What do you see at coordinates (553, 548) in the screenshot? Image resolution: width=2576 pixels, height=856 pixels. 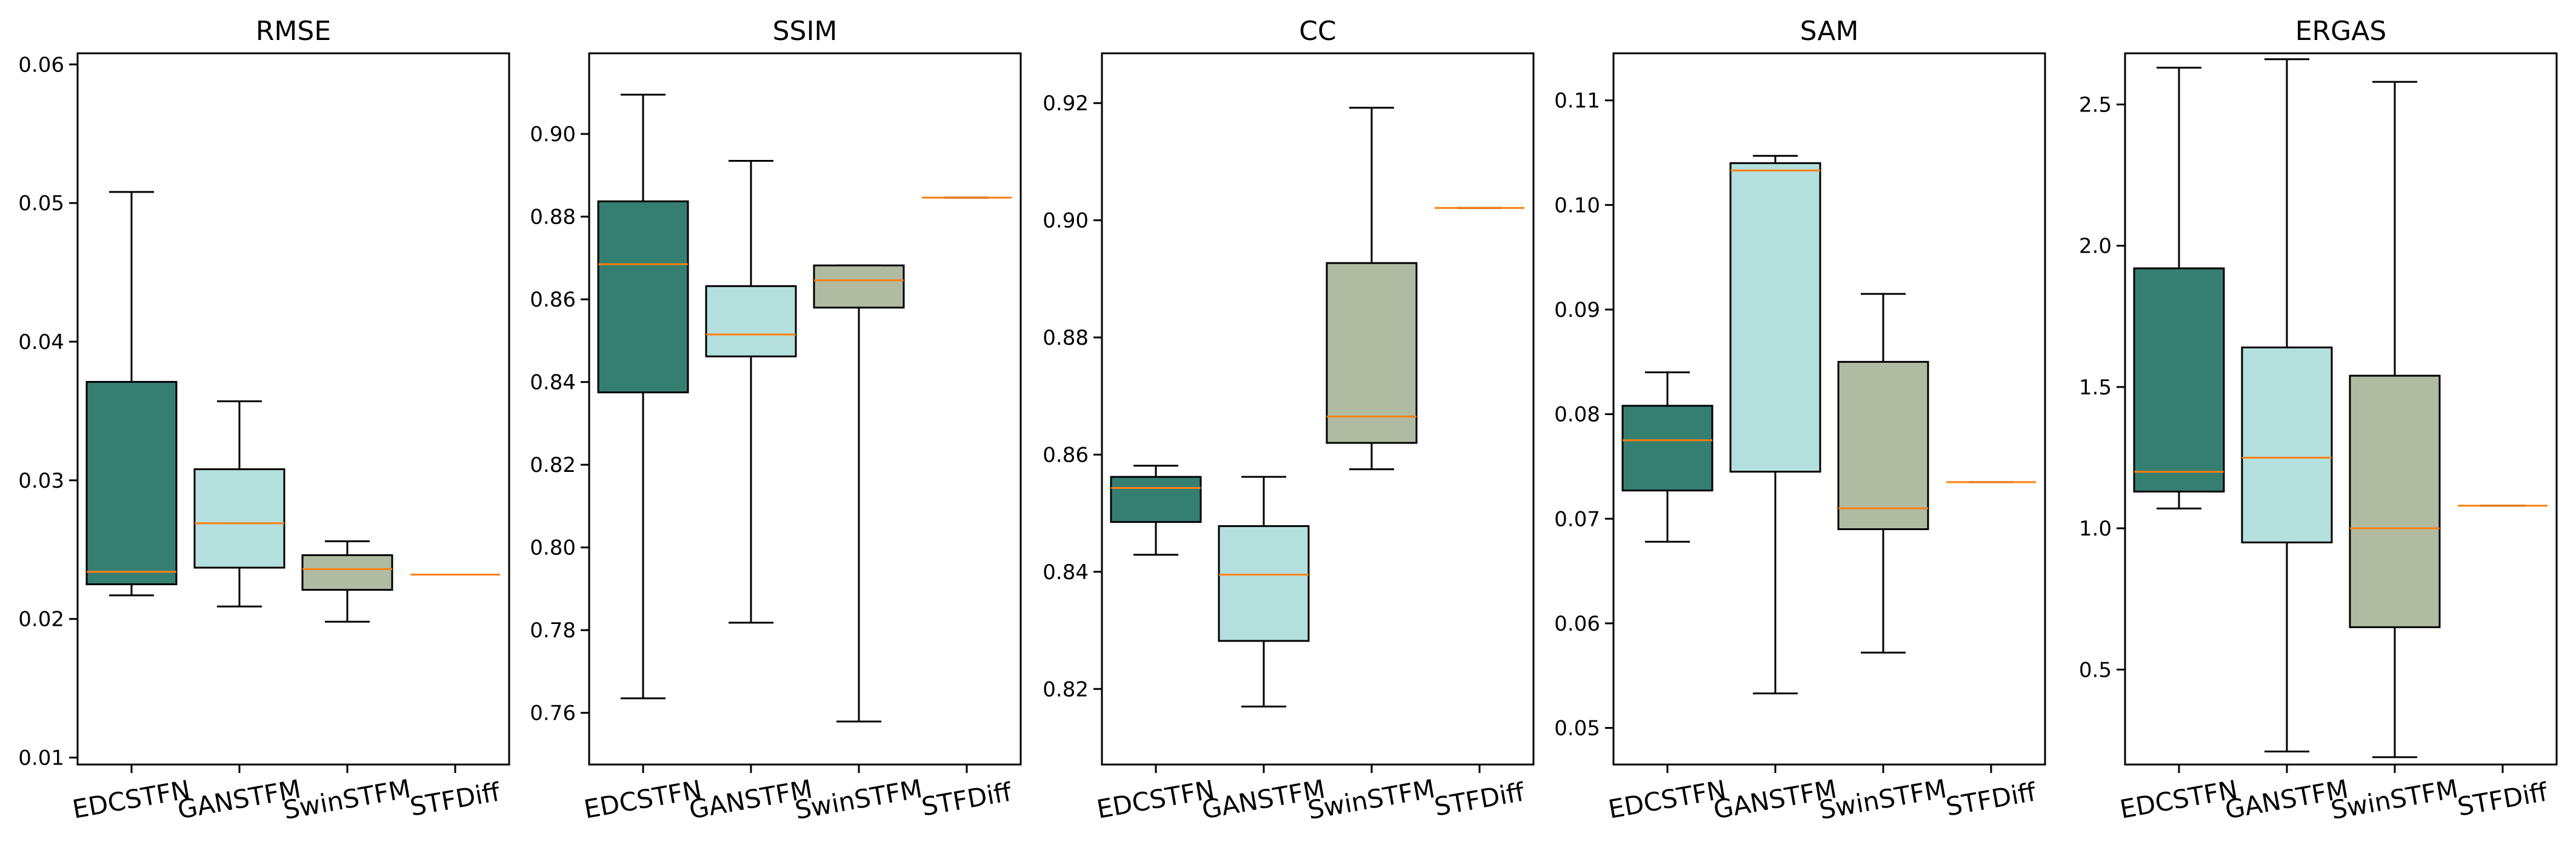 I see `ytick-label: 0.80` at bounding box center [553, 548].